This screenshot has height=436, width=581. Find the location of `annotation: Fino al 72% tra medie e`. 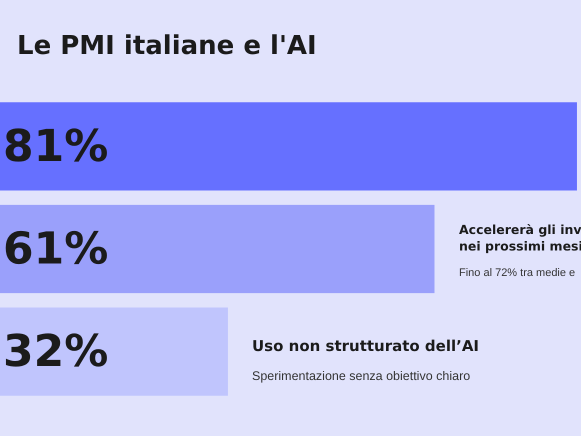

annotation: Fino al 72% tra medie e is located at coordinates (517, 273).